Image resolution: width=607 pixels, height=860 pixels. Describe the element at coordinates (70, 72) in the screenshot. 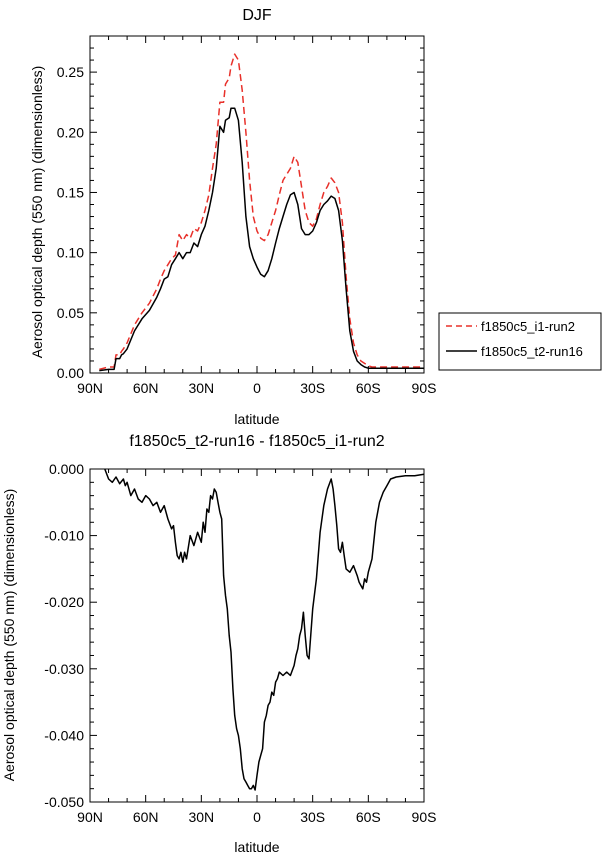

I see `top-y-tick-label: 0.25` at that location.